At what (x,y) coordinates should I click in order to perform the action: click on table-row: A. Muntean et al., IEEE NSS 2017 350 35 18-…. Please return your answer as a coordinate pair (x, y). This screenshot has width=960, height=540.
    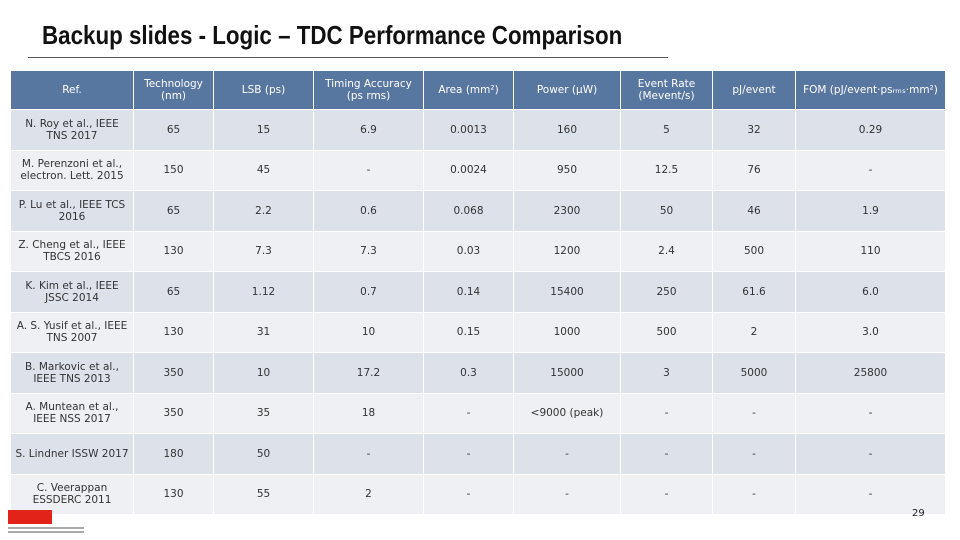
    Looking at the image, I should click on (478, 413).